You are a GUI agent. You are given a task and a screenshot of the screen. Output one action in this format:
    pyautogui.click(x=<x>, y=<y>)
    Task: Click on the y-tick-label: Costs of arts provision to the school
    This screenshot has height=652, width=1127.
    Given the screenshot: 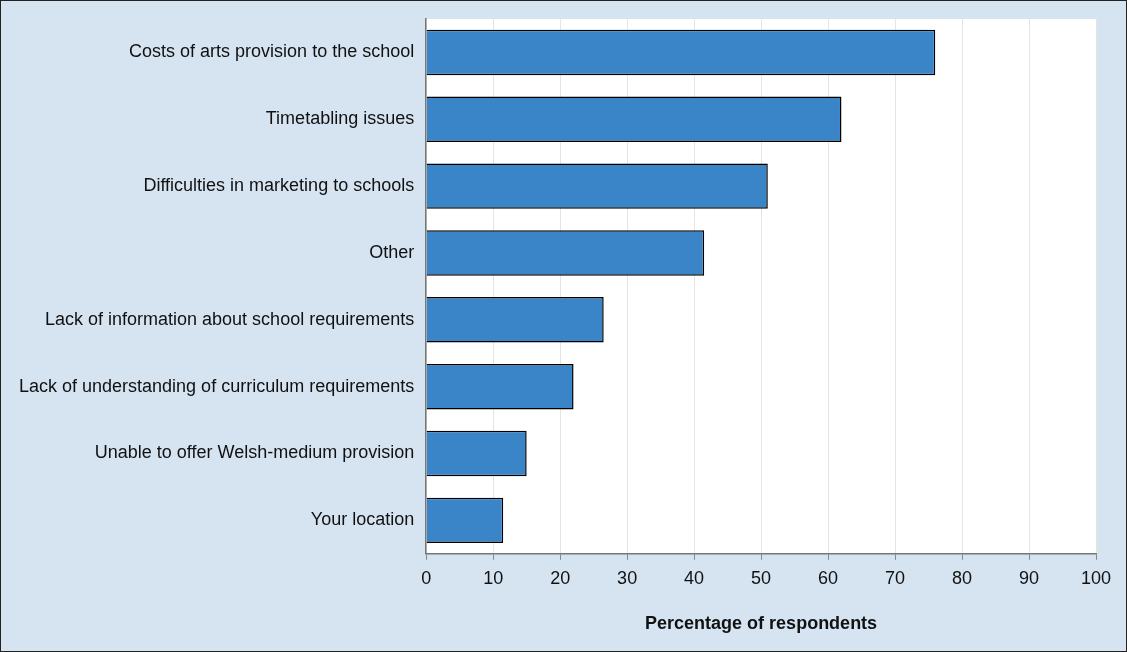 What is the action you would take?
    pyautogui.click(x=272, y=51)
    